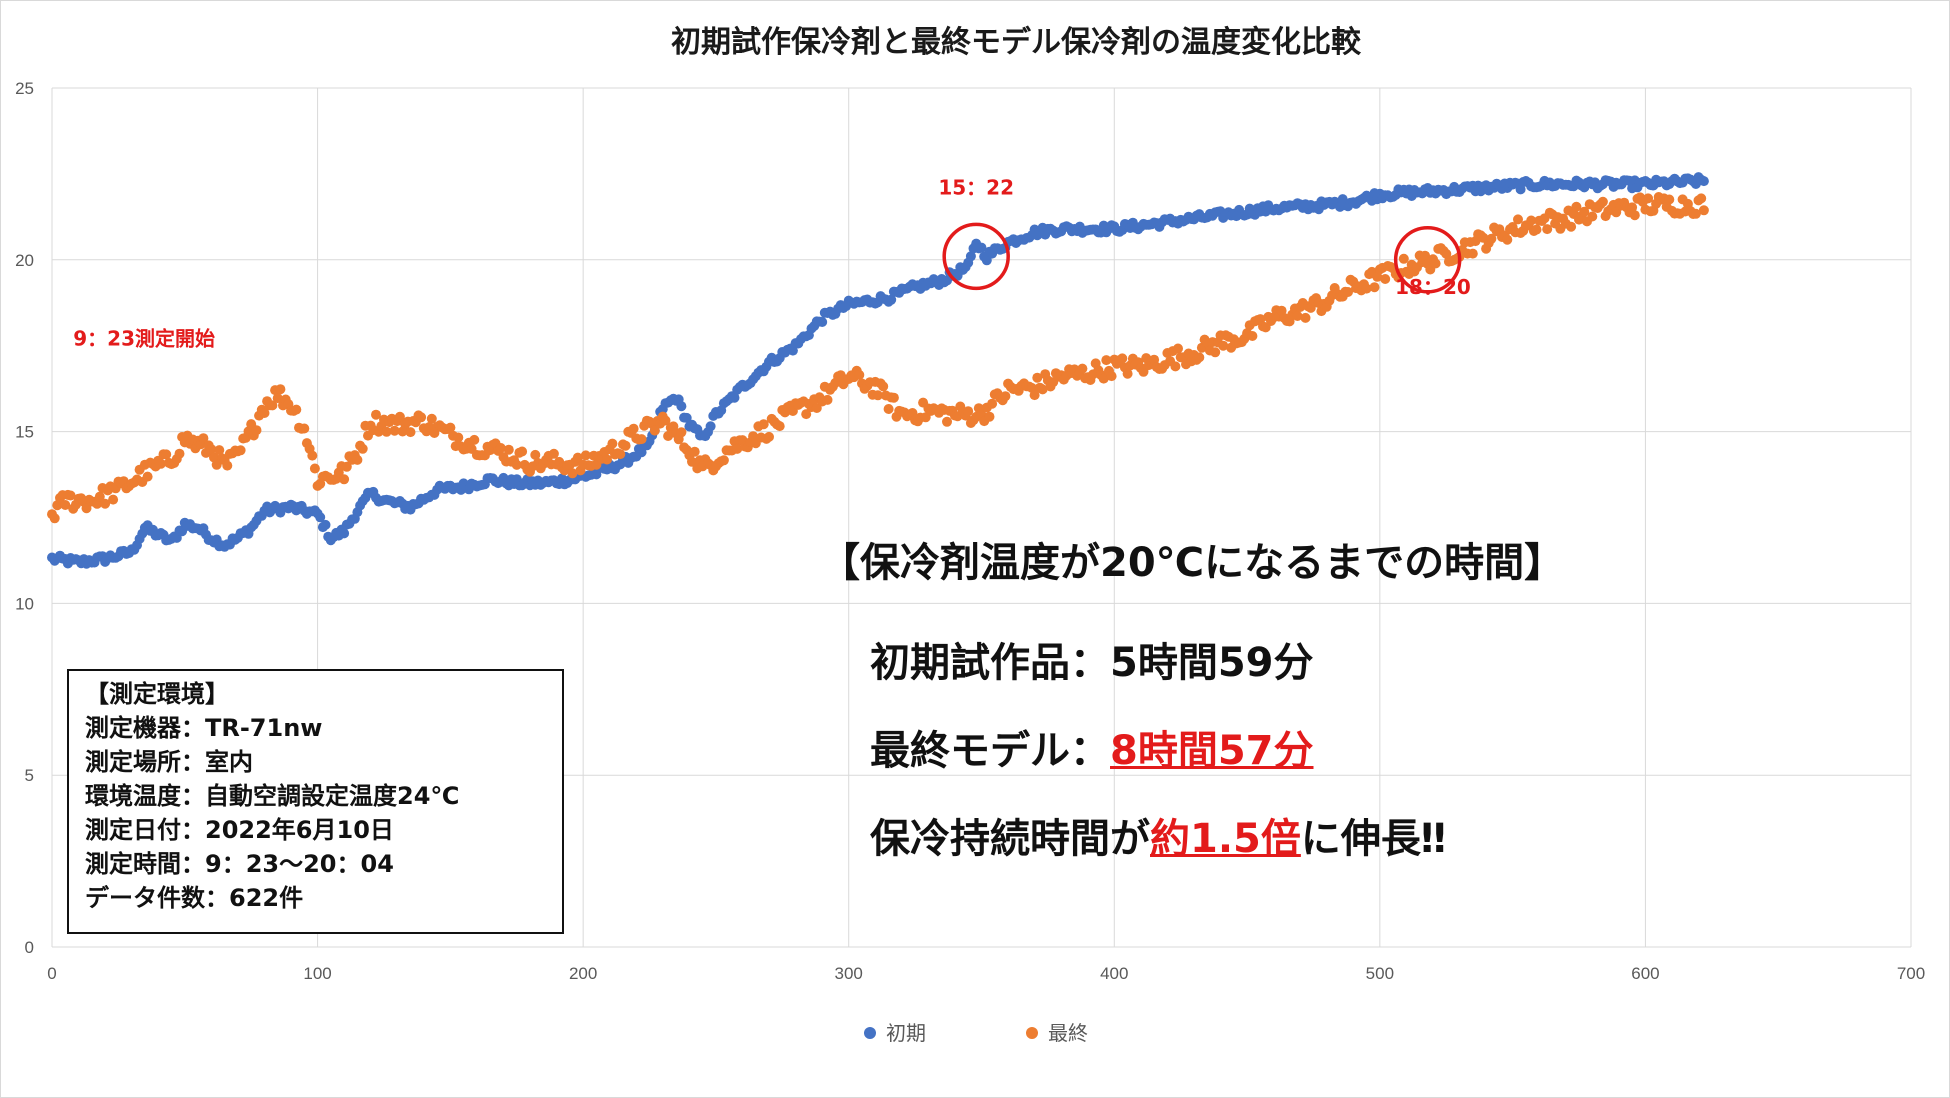 The height and width of the screenshot is (1098, 1950). Describe the element at coordinates (1433, 287) in the screenshot. I see `annotation-label: 18：20` at that location.